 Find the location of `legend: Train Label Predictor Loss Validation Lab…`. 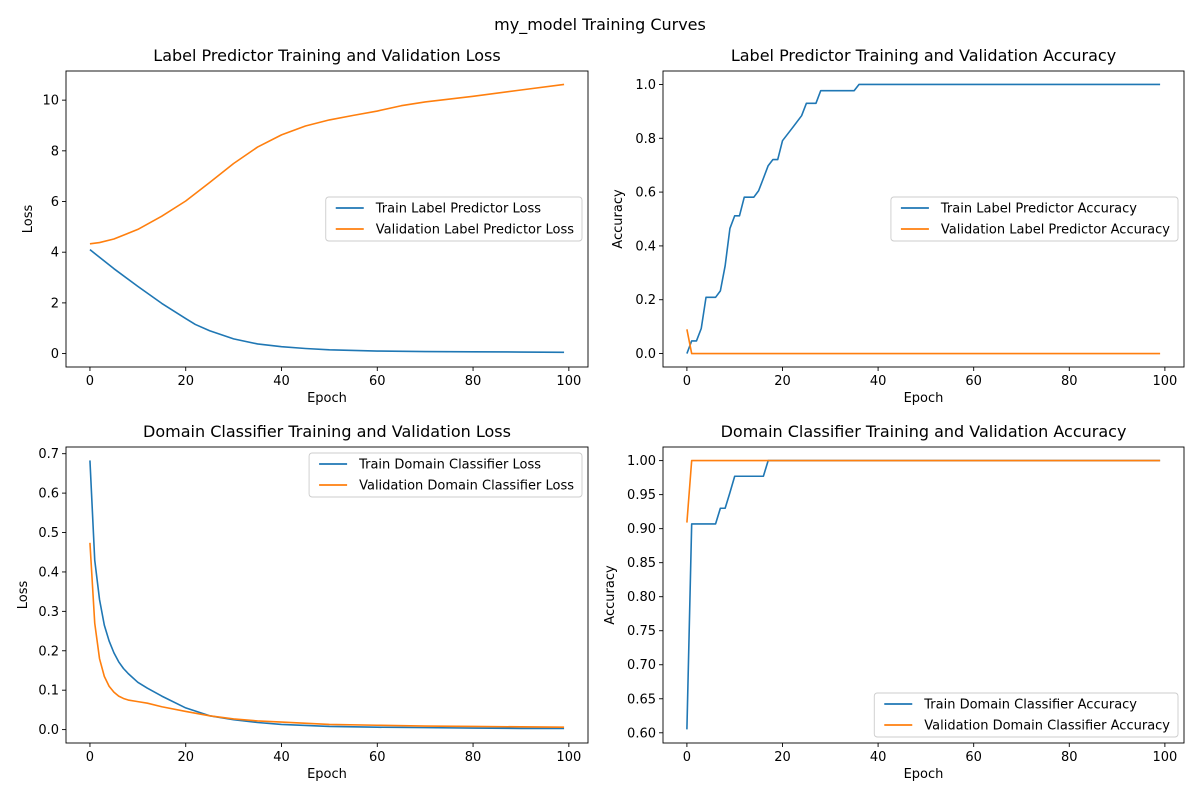

legend: Train Label Predictor Loss Validation Lab… is located at coordinates (454, 219).